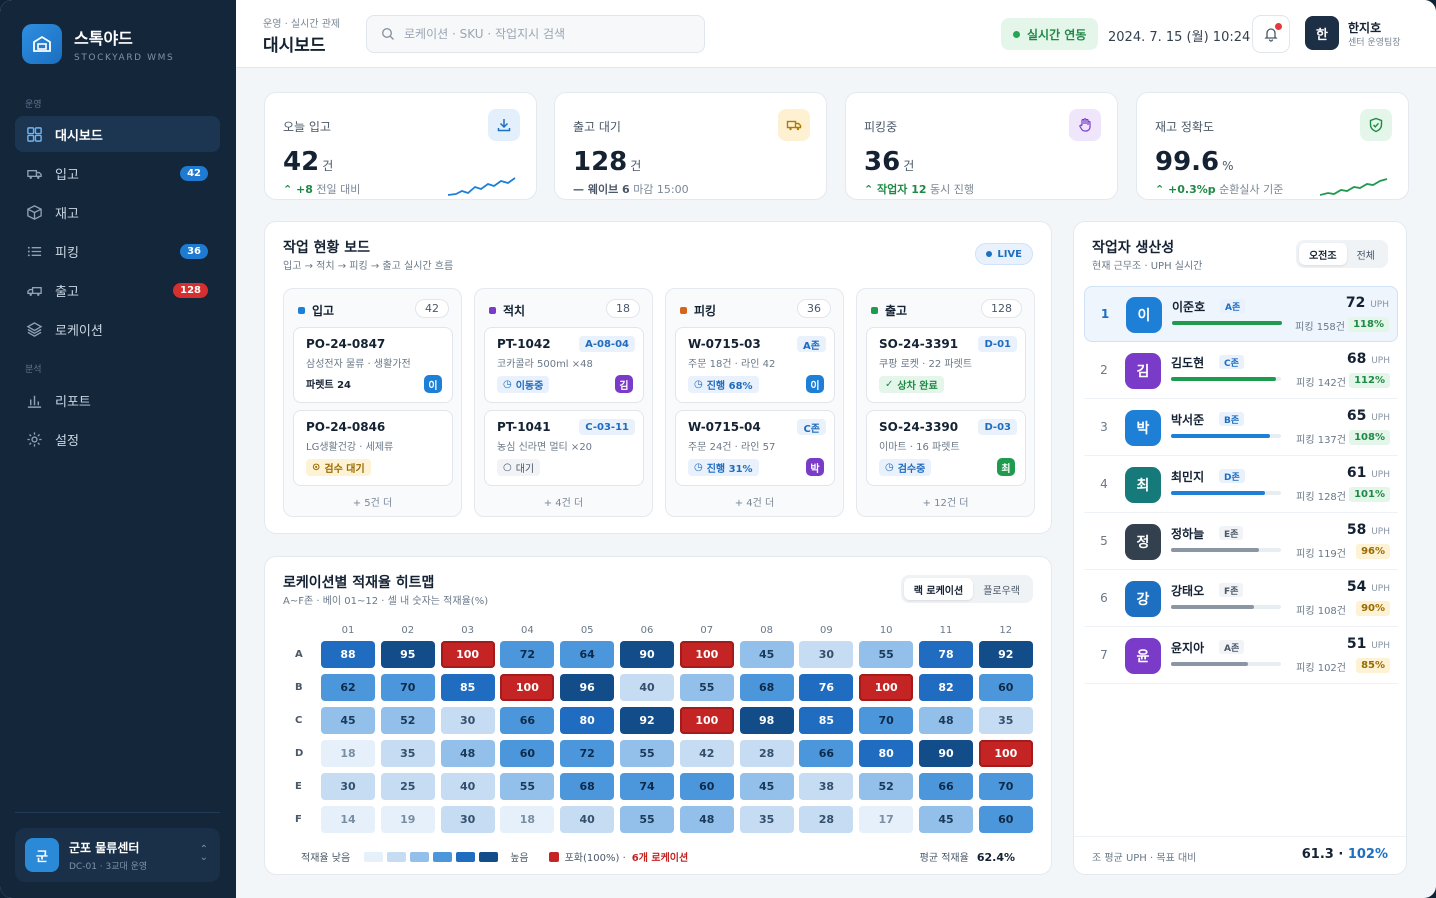 Image resolution: width=1436 pixels, height=898 pixels. What do you see at coordinates (587, 687) in the screenshot?
I see `heatmap-cell: 96` at bounding box center [587, 687].